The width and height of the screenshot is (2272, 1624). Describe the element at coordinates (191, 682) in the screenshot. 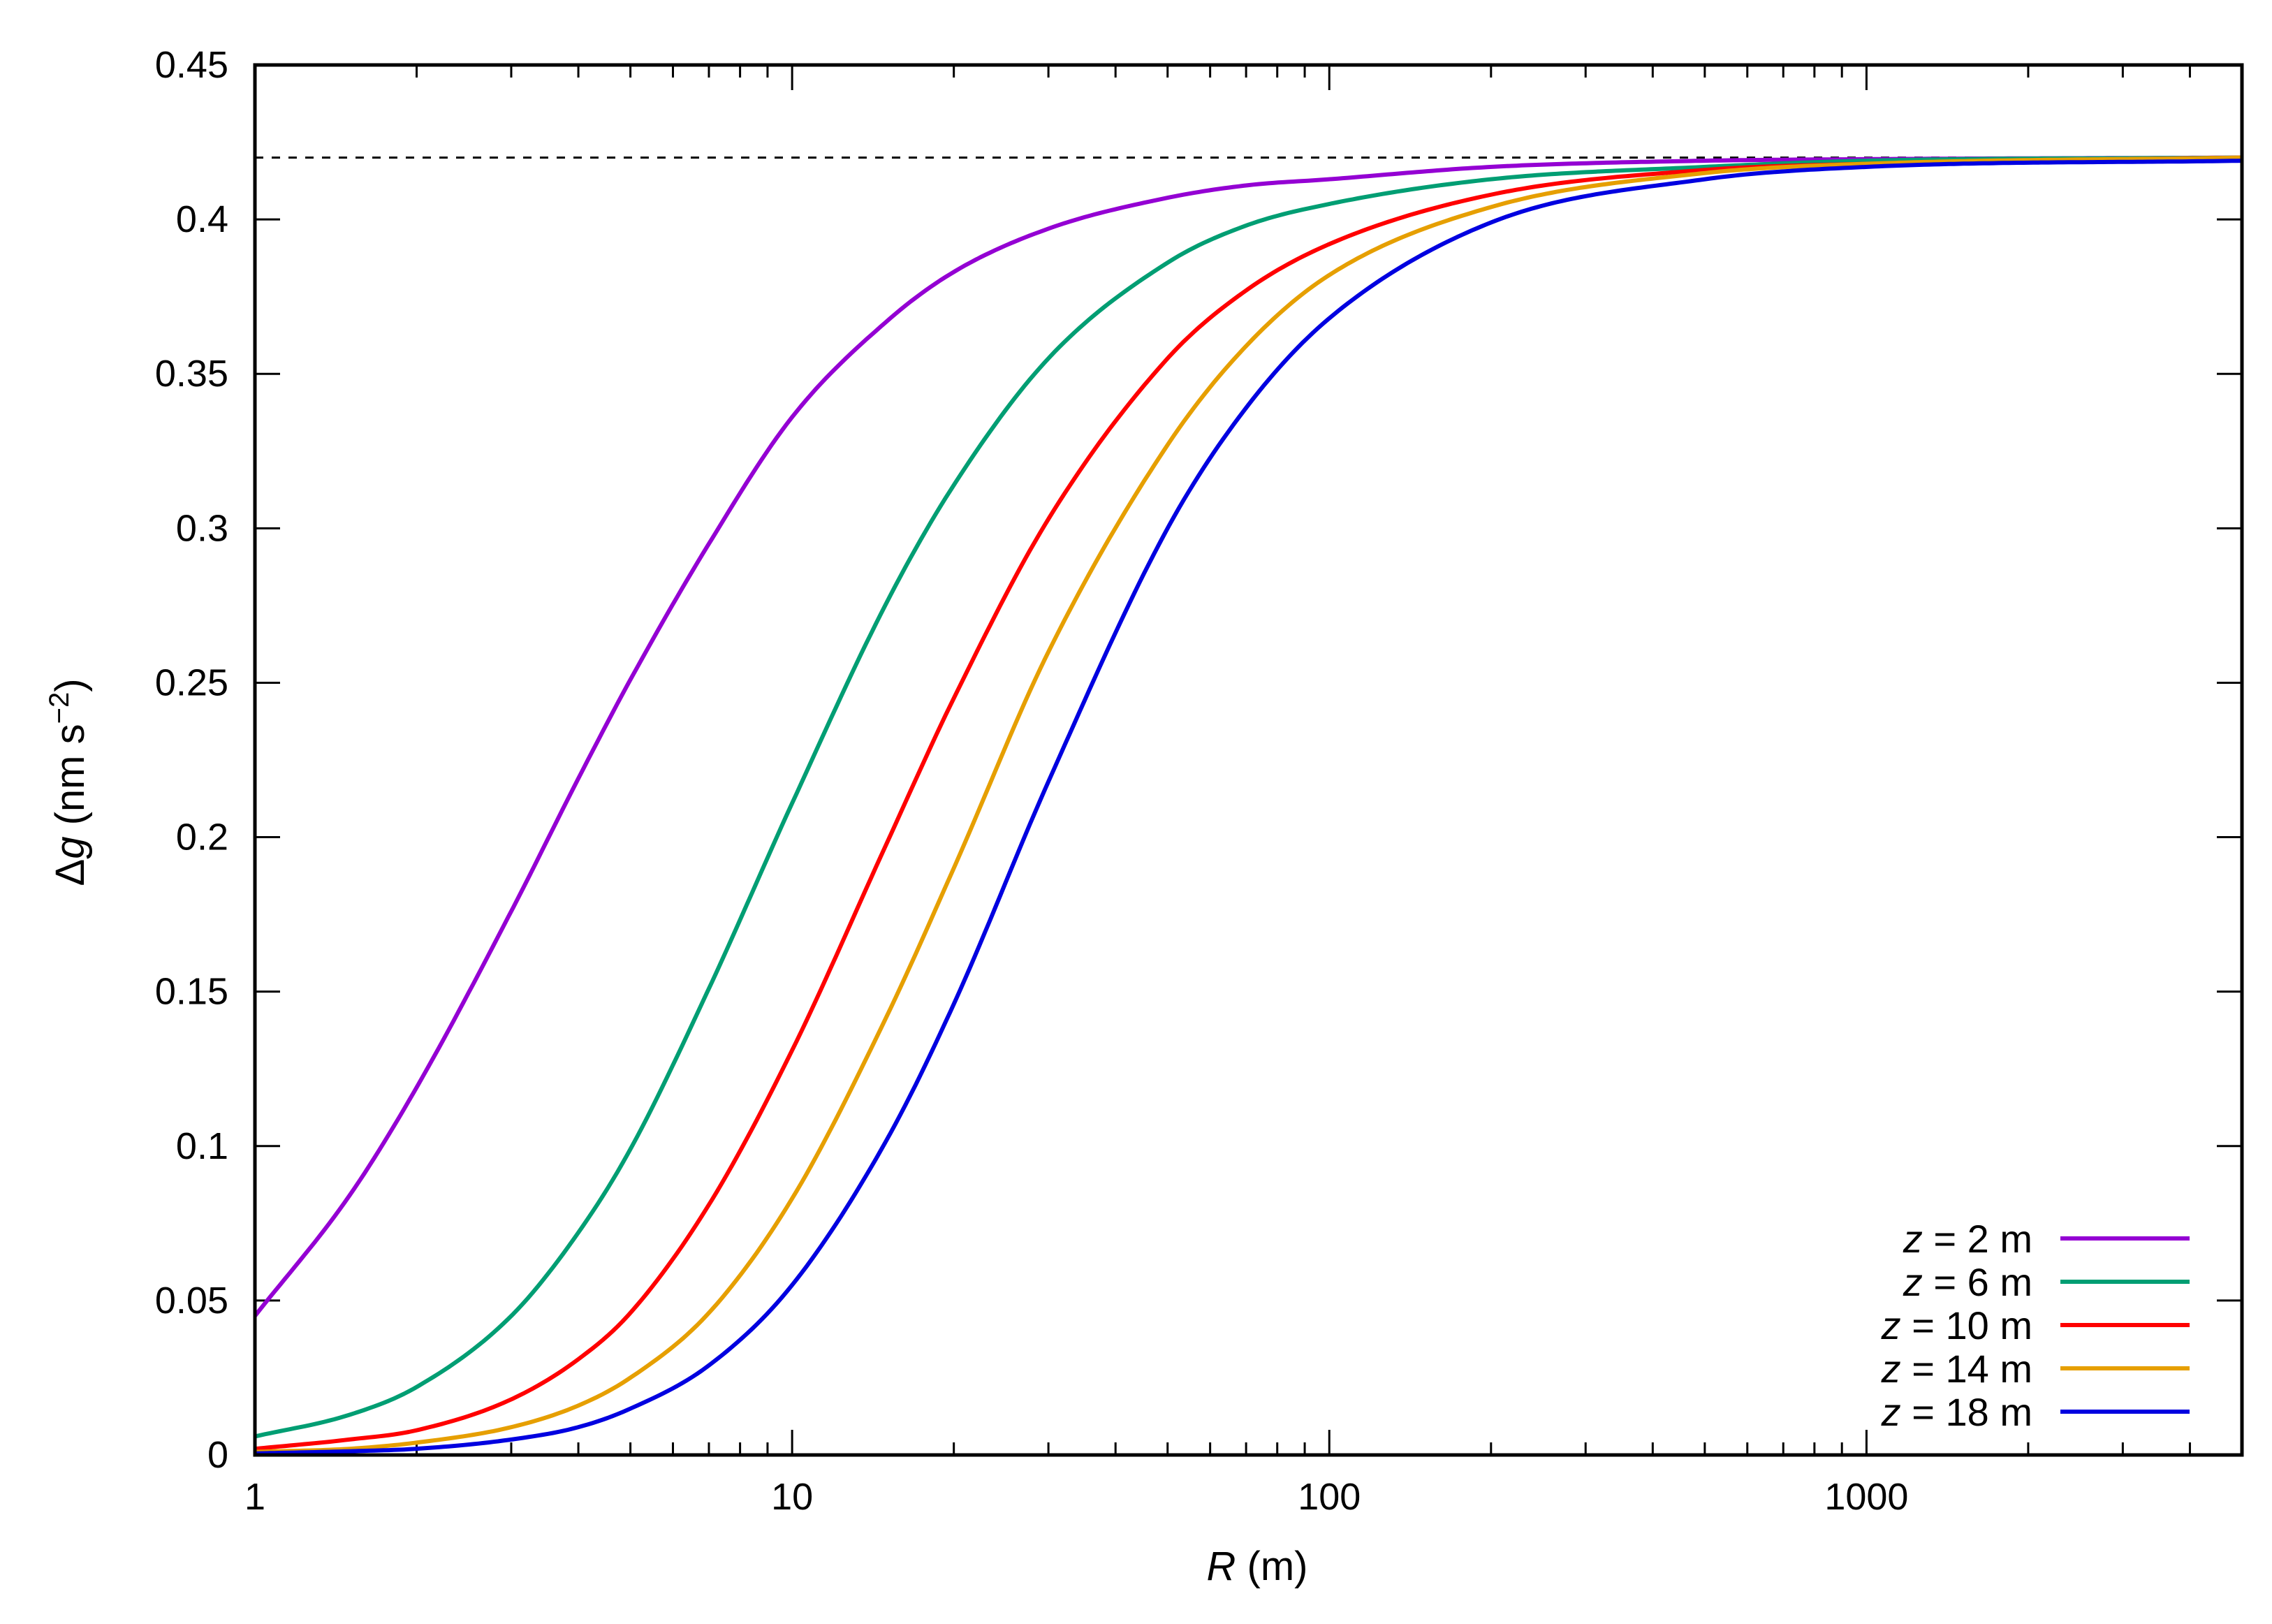

I see `y-tick-label: 0.25` at that location.